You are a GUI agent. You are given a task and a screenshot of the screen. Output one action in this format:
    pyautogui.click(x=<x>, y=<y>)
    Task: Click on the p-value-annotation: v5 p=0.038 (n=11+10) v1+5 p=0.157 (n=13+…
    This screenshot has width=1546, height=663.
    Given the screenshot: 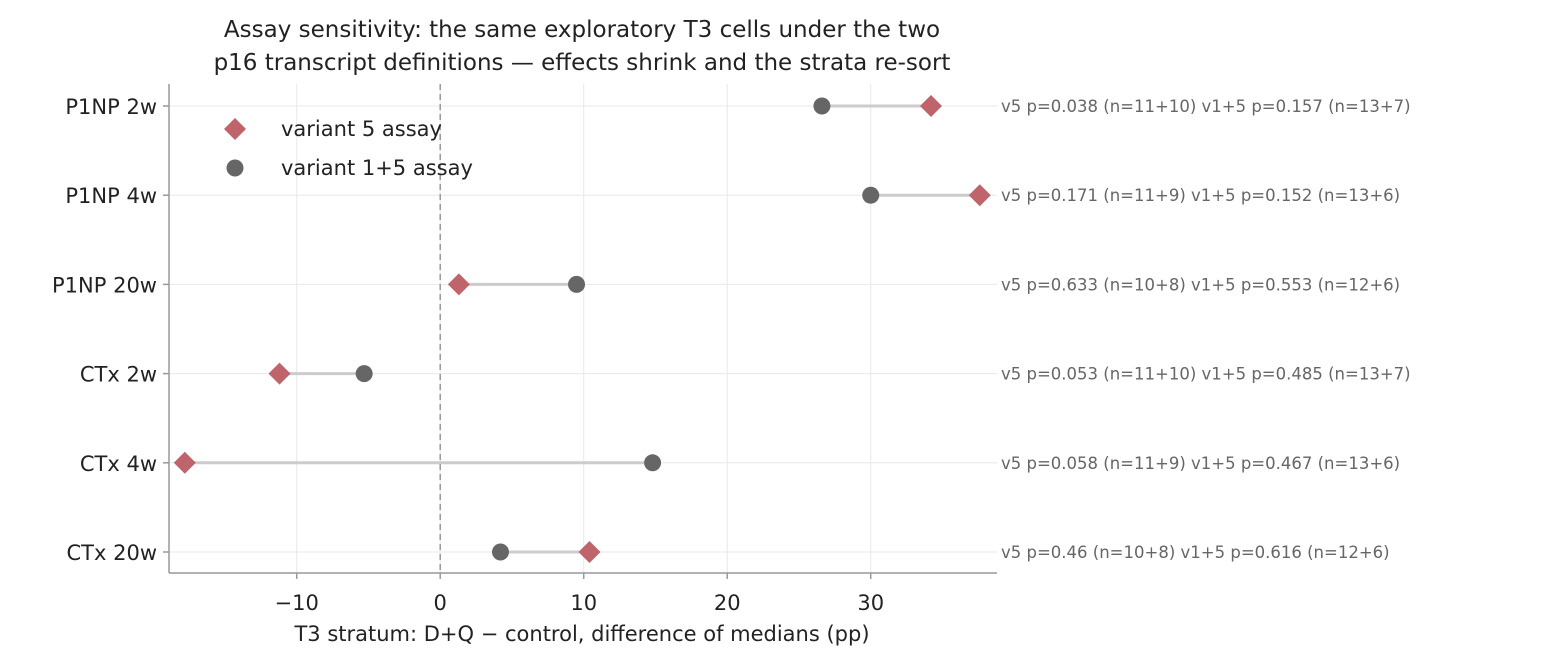 What is the action you would take?
    pyautogui.click(x=1206, y=106)
    